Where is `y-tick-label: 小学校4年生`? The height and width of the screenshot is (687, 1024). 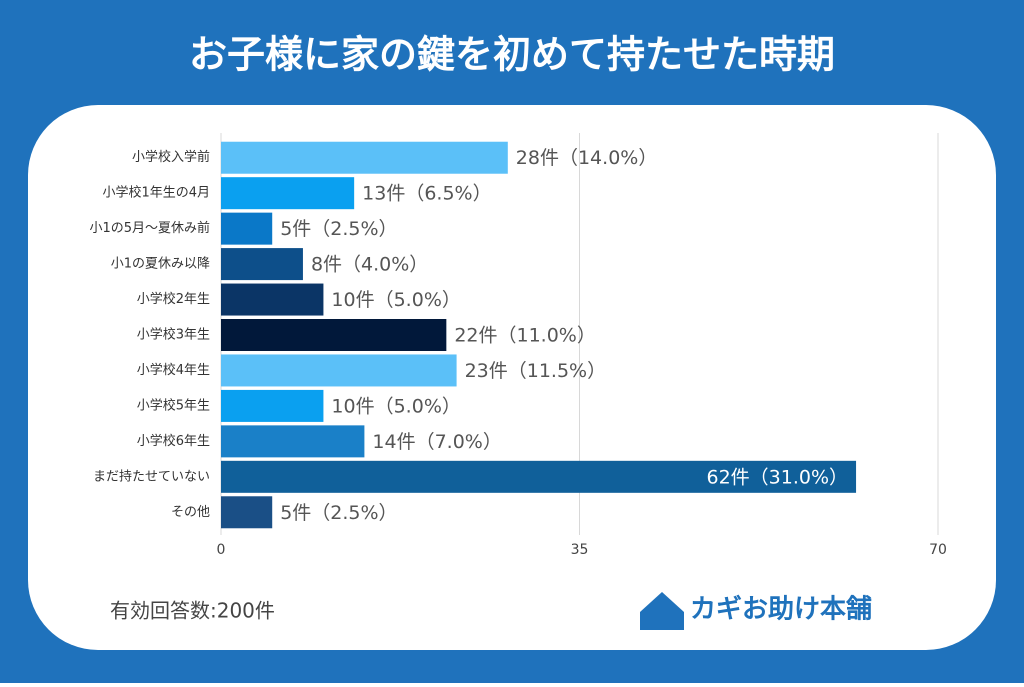 y-tick-label: 小学校4年生 is located at coordinates (173, 370).